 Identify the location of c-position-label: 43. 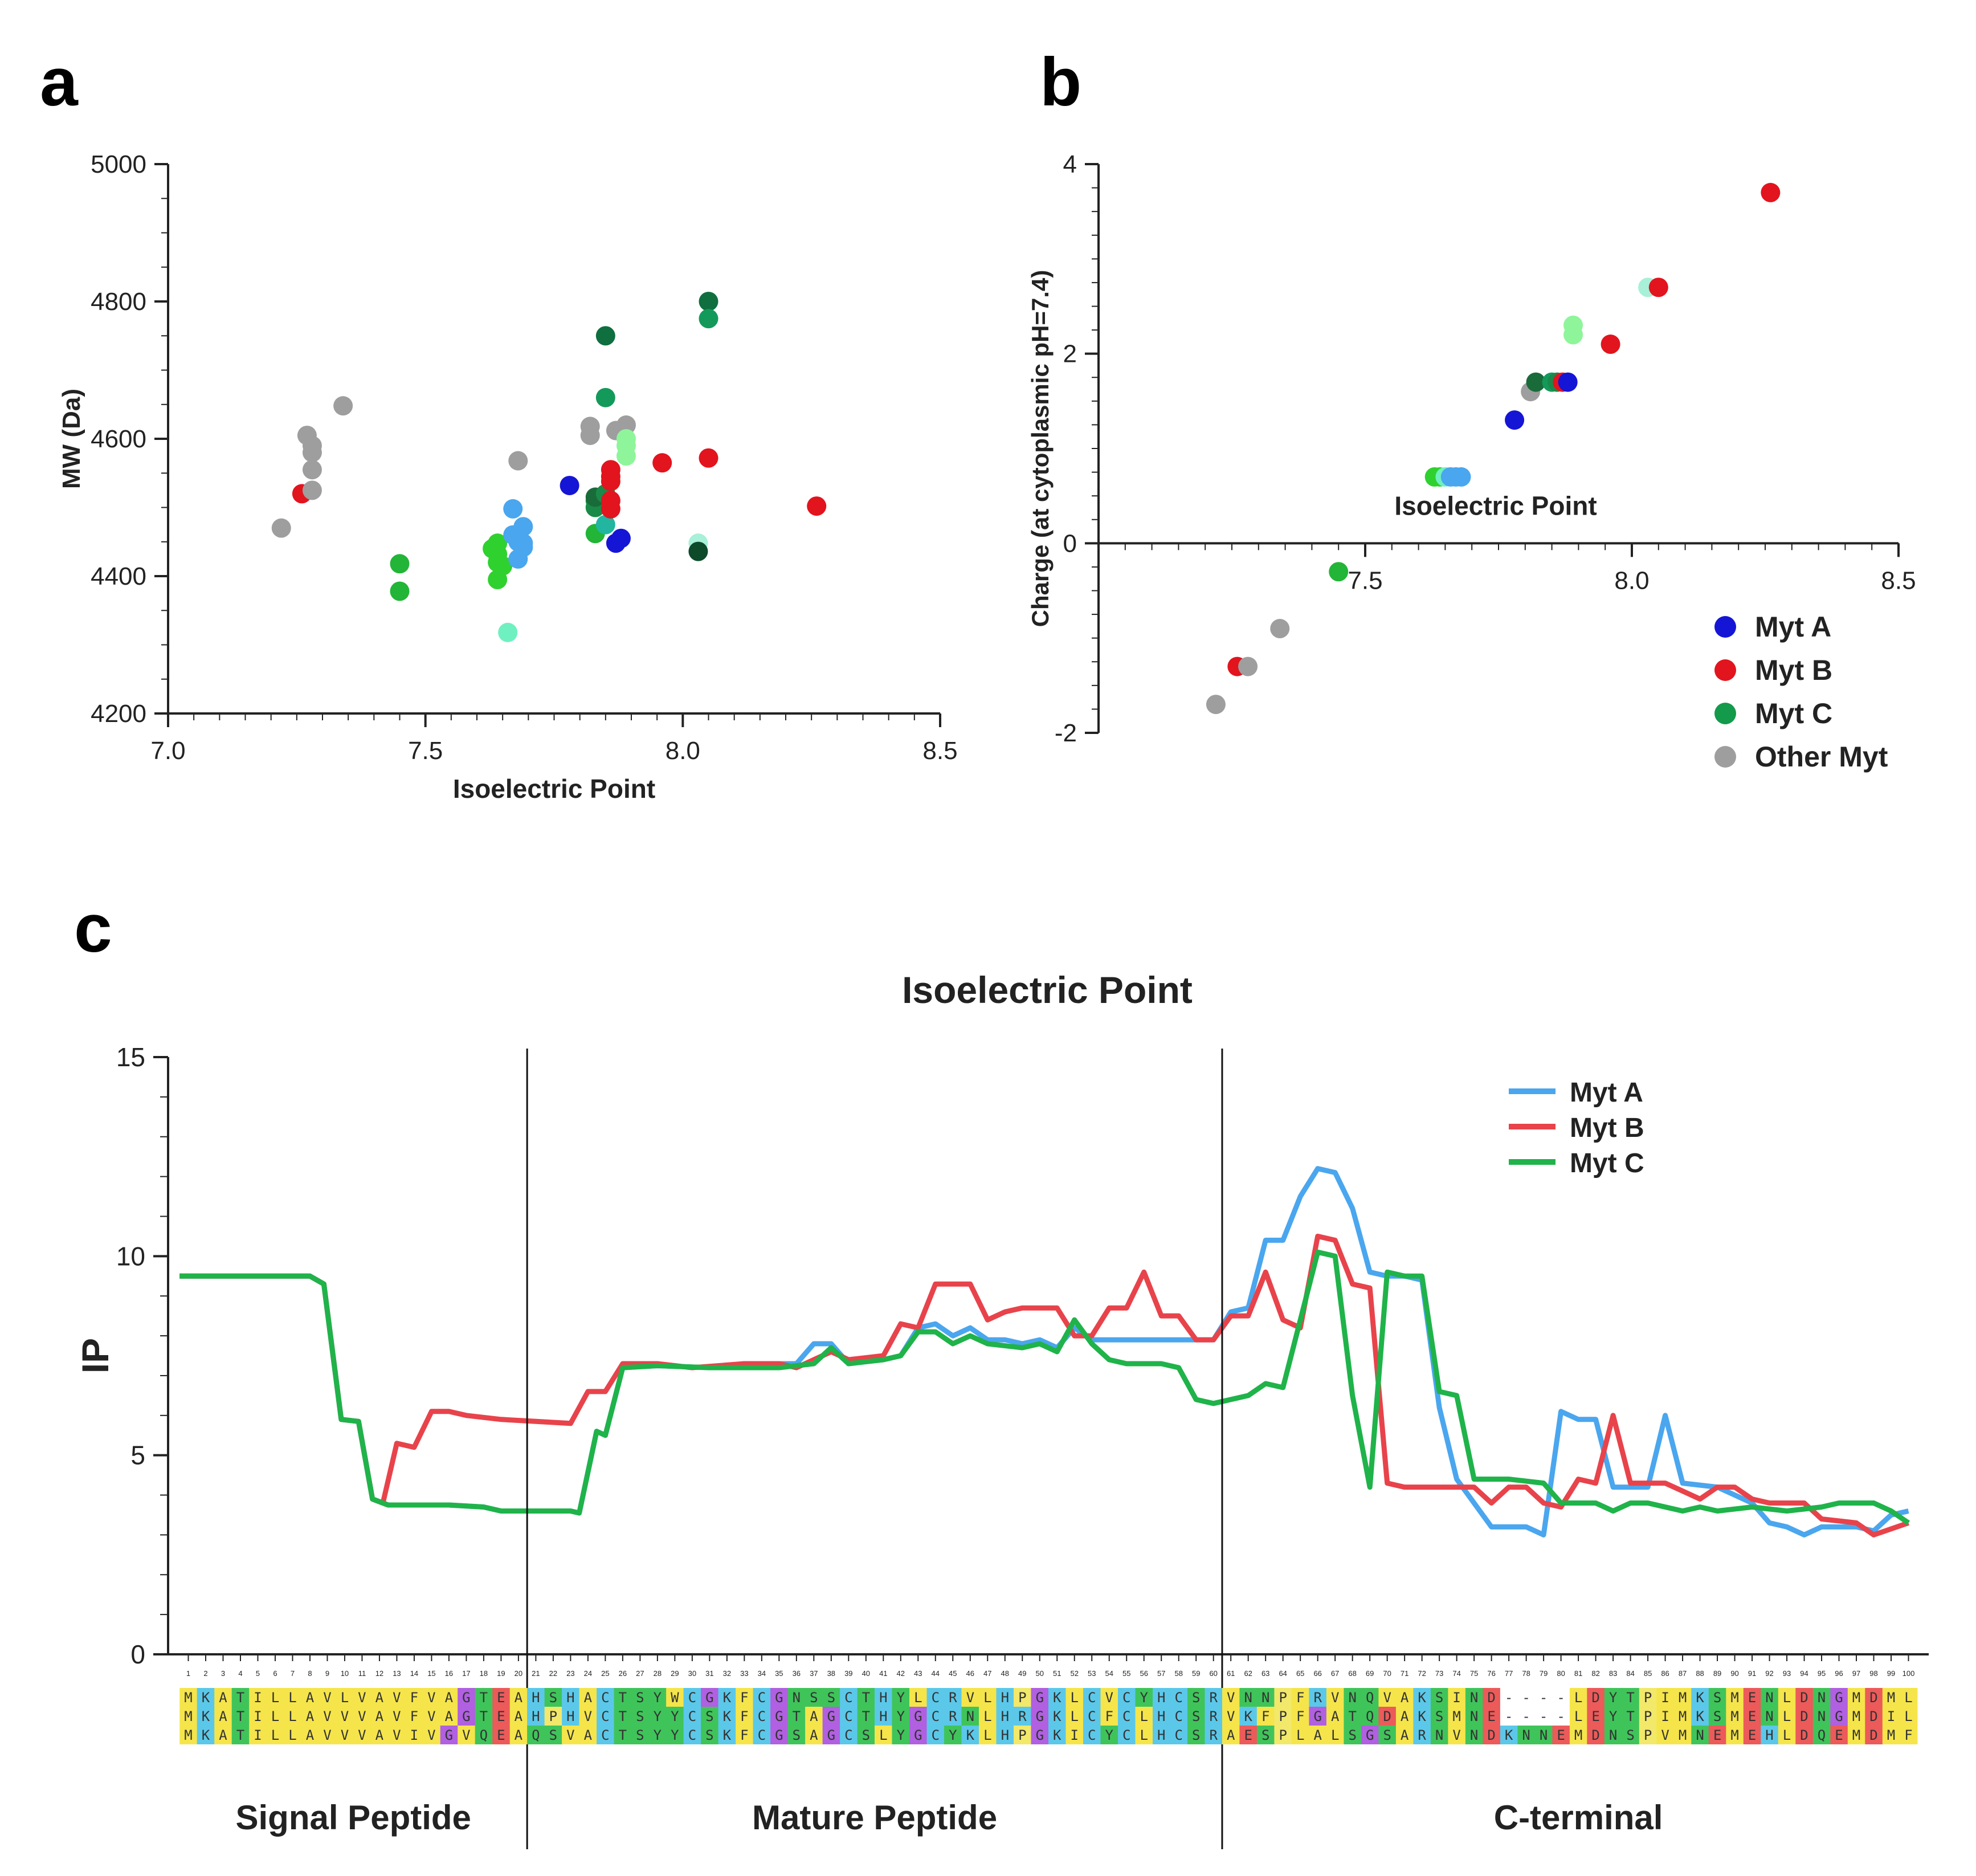
(918, 1673).